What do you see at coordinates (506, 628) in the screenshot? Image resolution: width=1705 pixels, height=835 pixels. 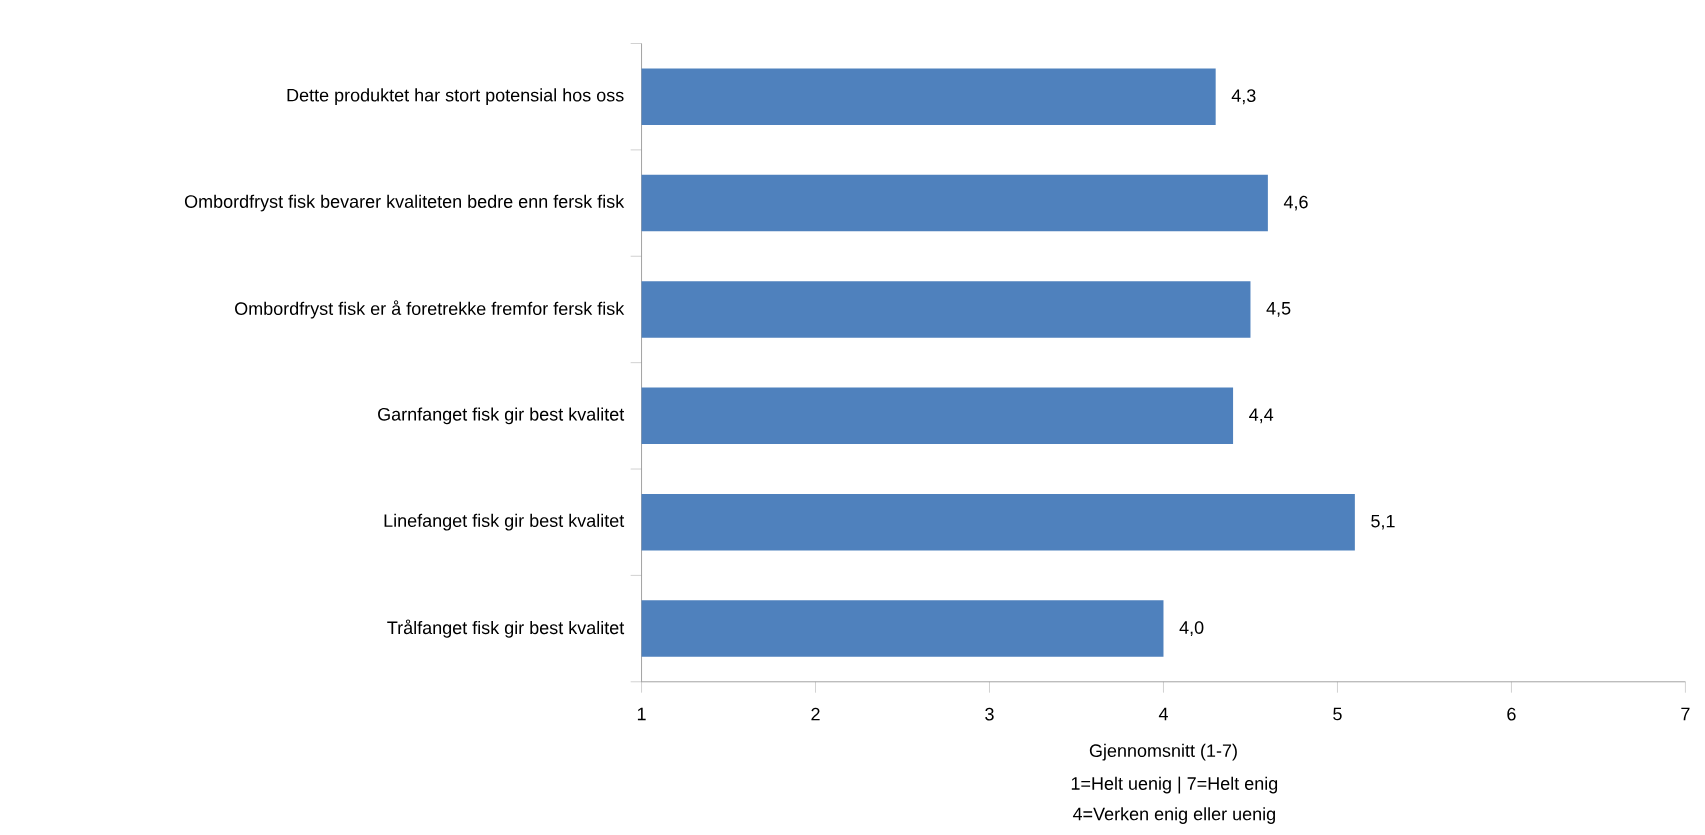 I see `y-tick-label: Trålfanget fisk gir best kvalitet` at bounding box center [506, 628].